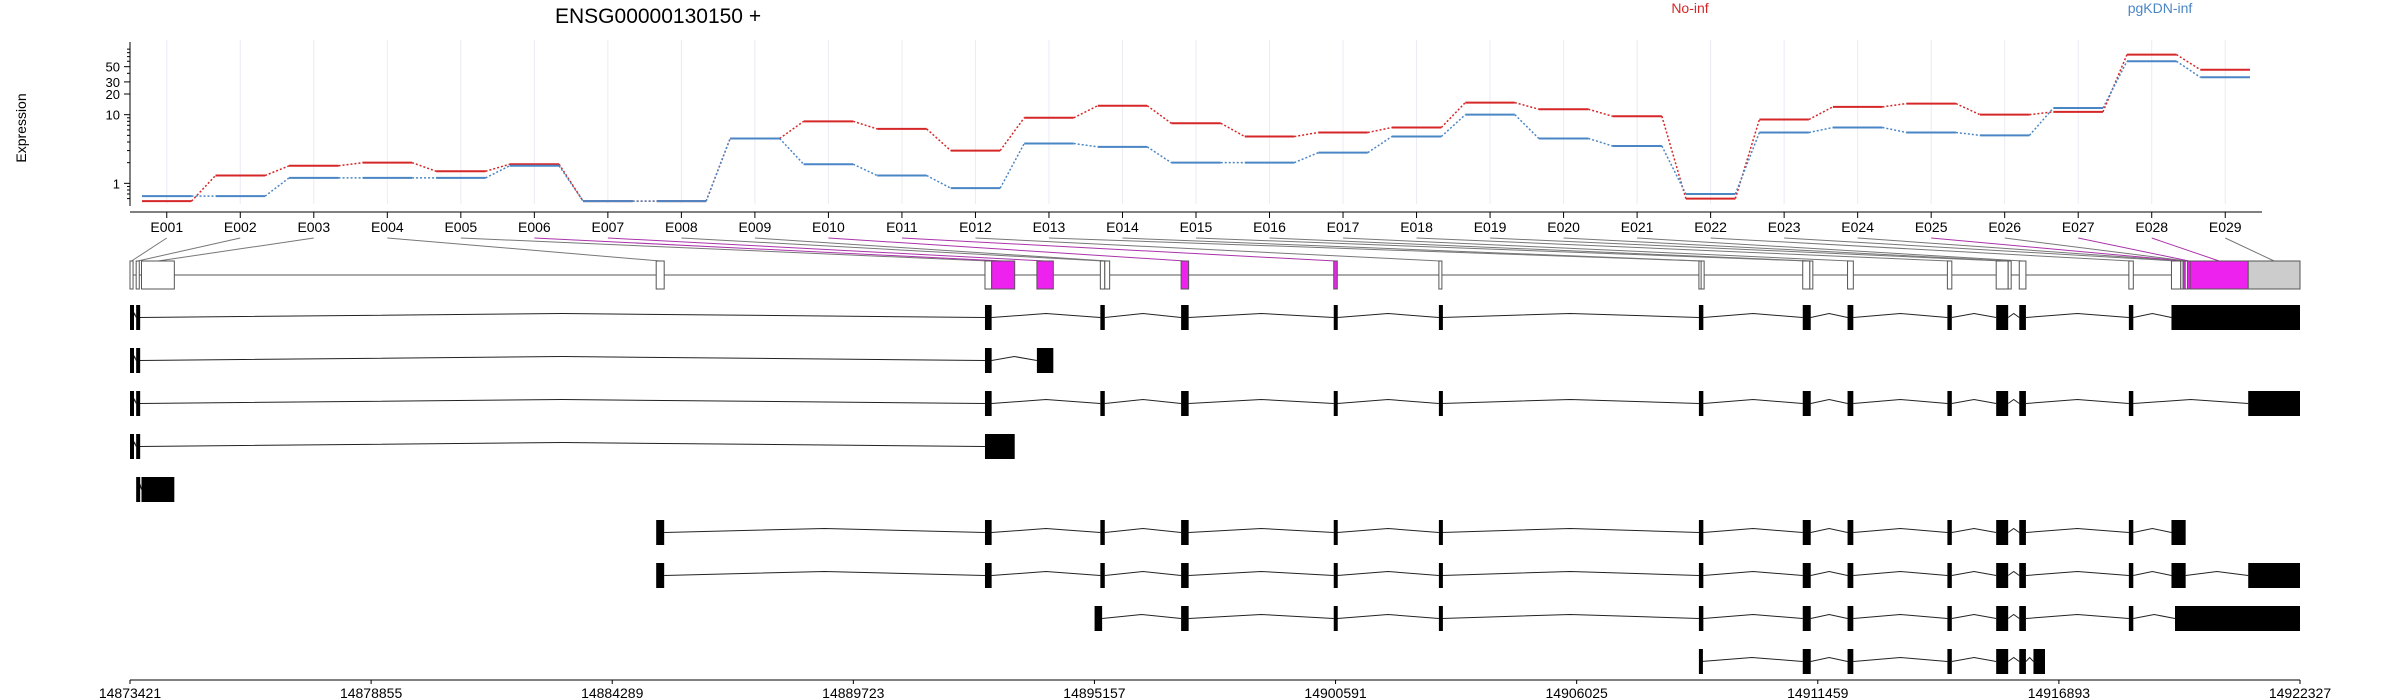  Describe the element at coordinates (1196, 227) in the screenshot. I see `x-tick-label-e015: E015` at that location.